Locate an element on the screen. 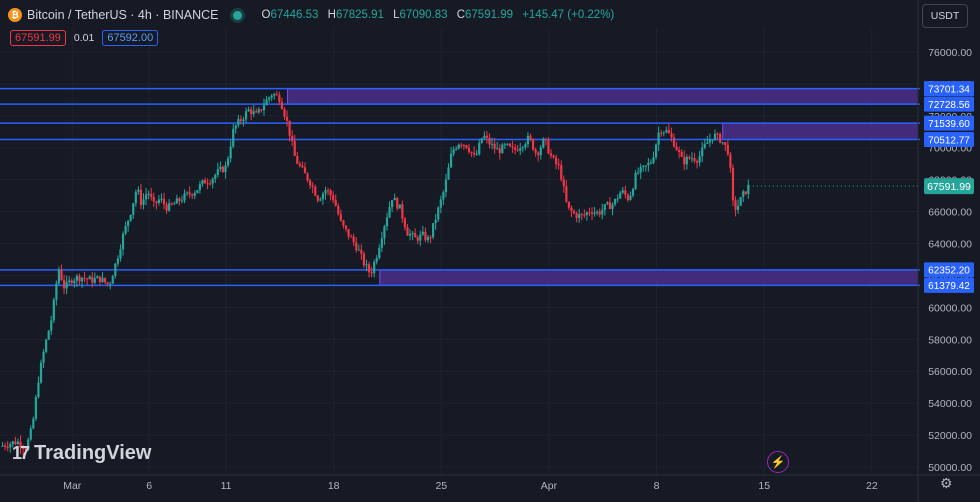  x-tick-label: 8 is located at coordinates (657, 486).